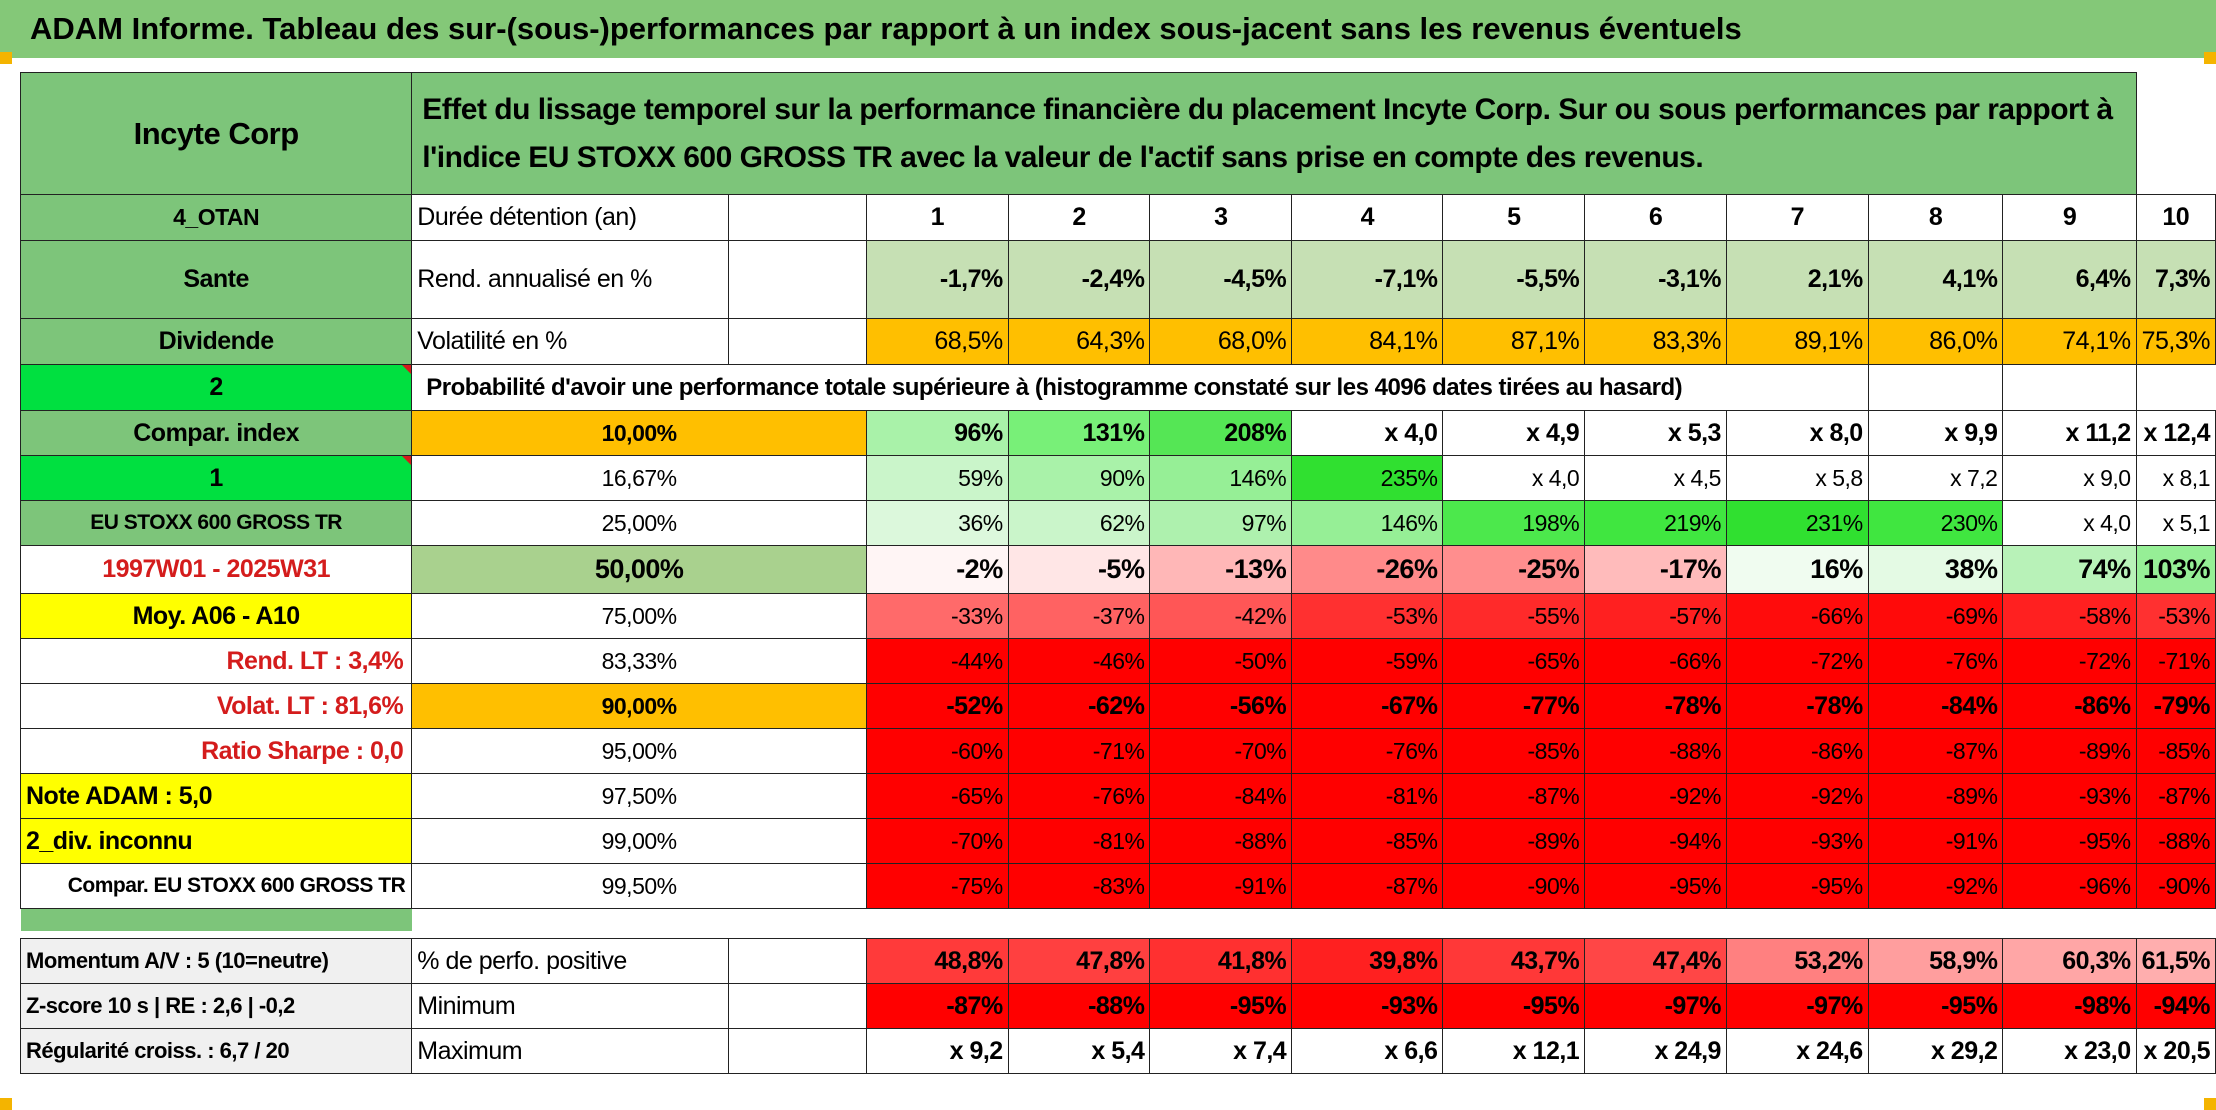 This screenshot has width=2216, height=1110. Describe the element at coordinates (1935, 433) in the screenshot. I see `percentile-value: x 9,9` at that location.